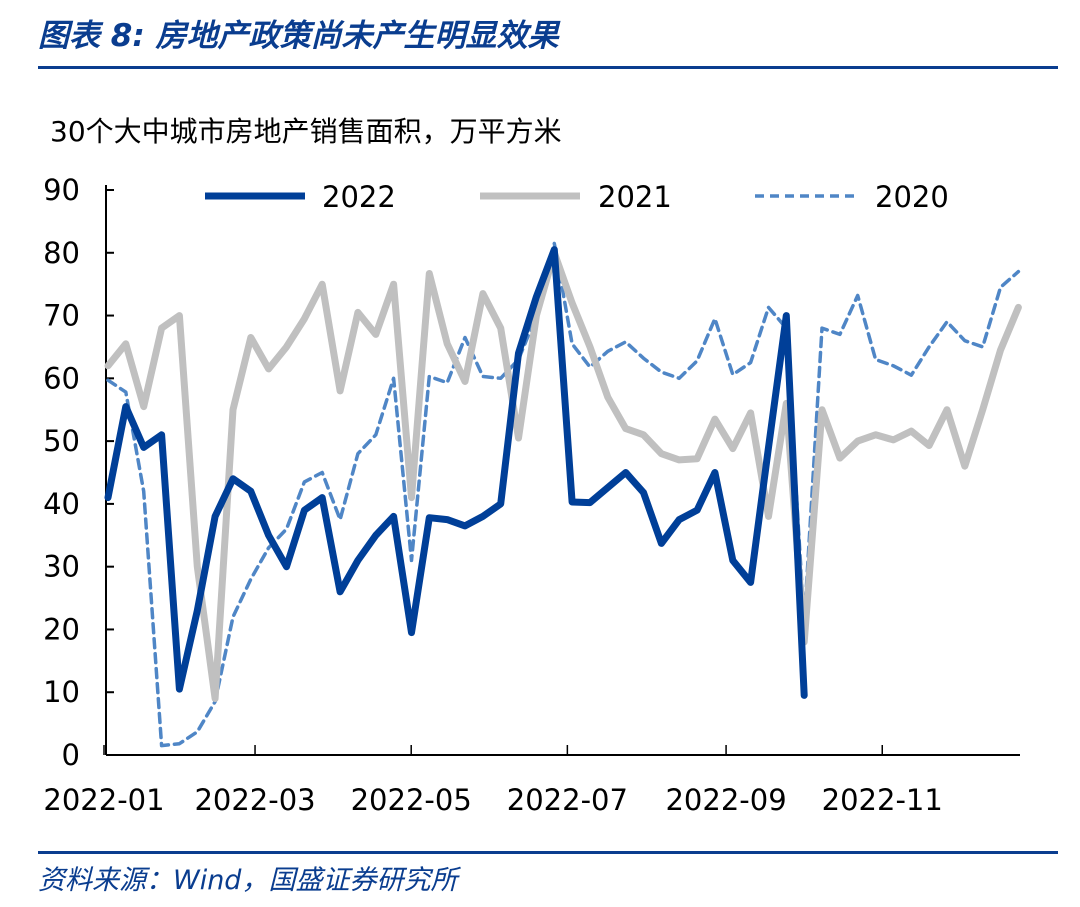 The width and height of the screenshot is (1080, 907). I want to click on y-tick-label: 60, so click(61, 378).